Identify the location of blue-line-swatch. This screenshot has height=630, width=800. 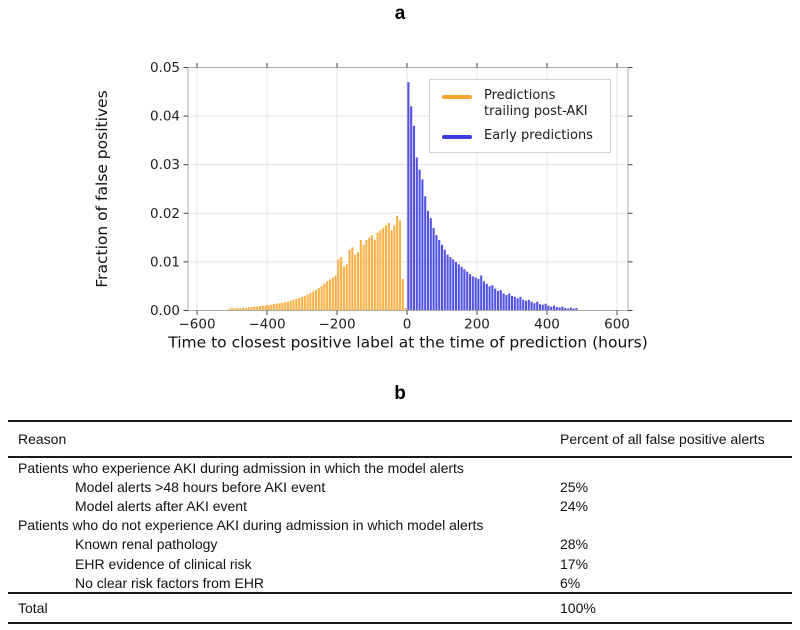
(457, 137).